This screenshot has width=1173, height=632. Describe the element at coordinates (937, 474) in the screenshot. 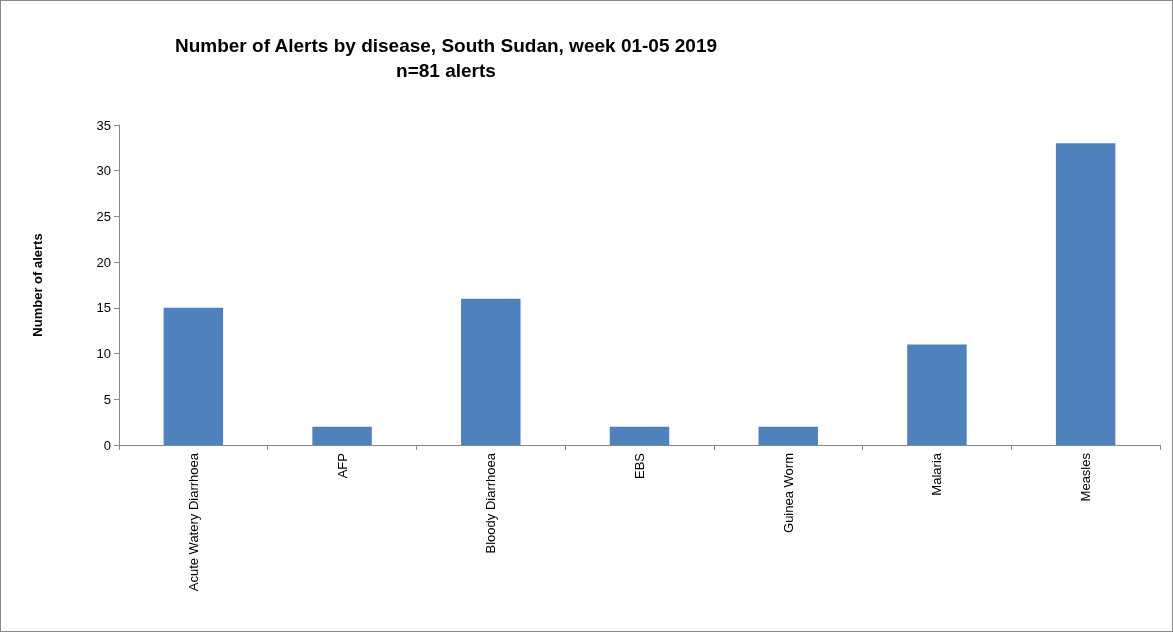

I see `x-tick-label: Malaria` at that location.